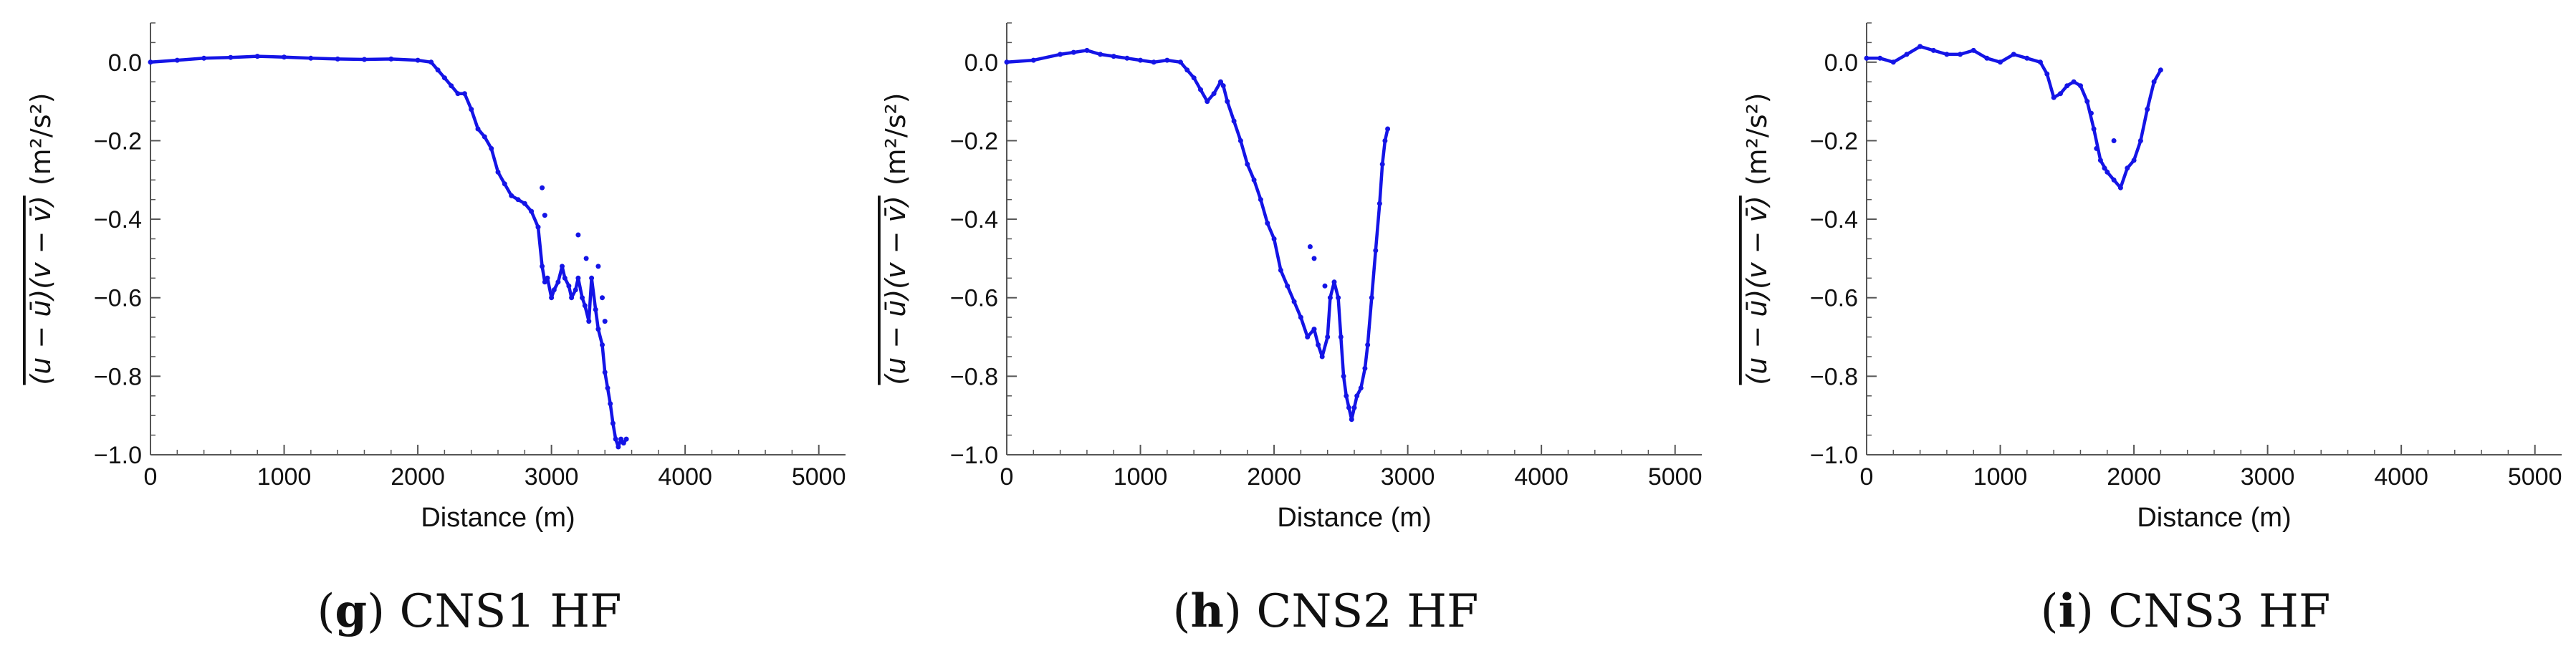 The width and height of the screenshot is (2576, 651). What do you see at coordinates (326, 612) in the screenshot?
I see `caption-paren-open: (` at bounding box center [326, 612].